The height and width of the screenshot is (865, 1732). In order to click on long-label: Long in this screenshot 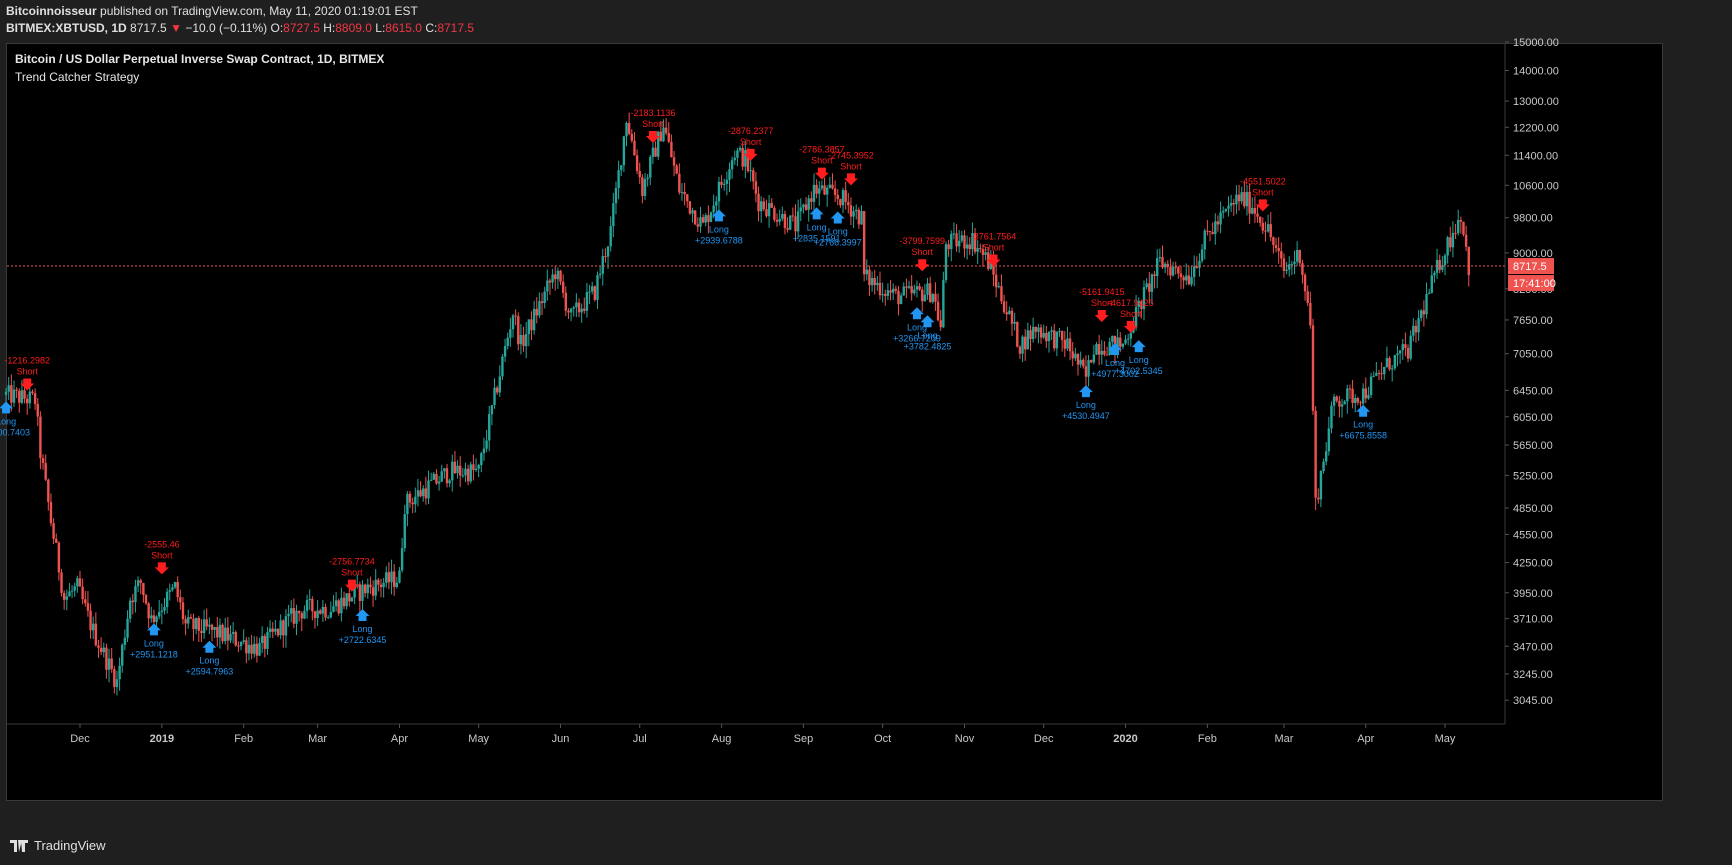, I will do `click(1363, 425)`.